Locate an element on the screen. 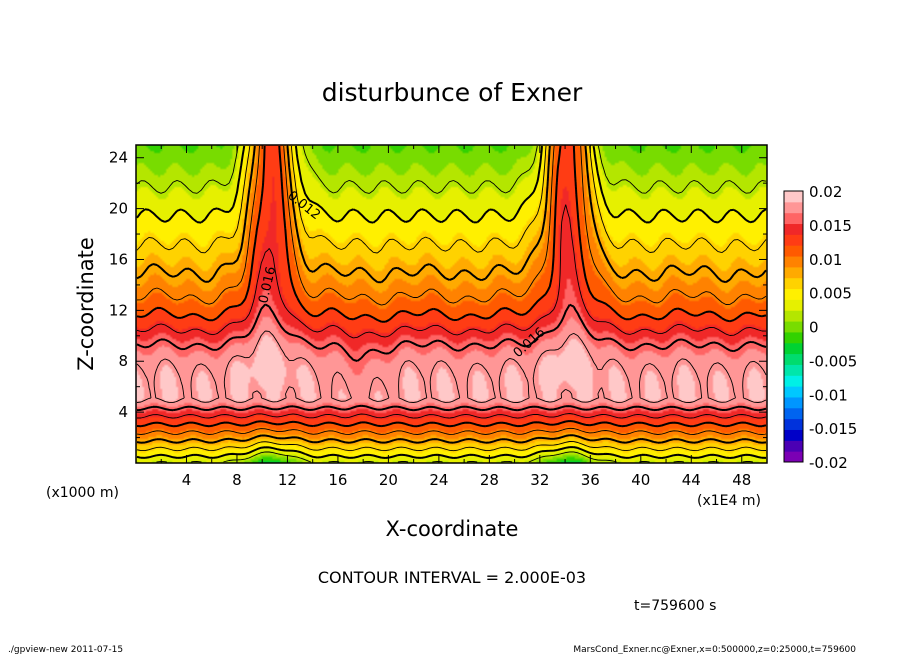  colorbar-tick-label: -0.005 is located at coordinates (833, 361).